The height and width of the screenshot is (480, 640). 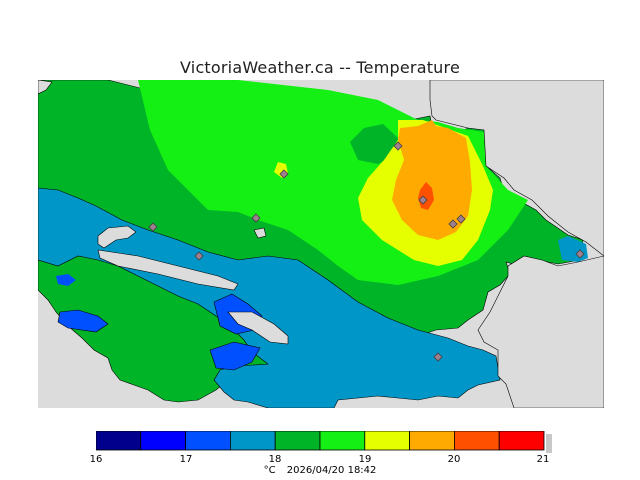 I want to click on colorbar-label-17: 17, so click(x=186, y=459).